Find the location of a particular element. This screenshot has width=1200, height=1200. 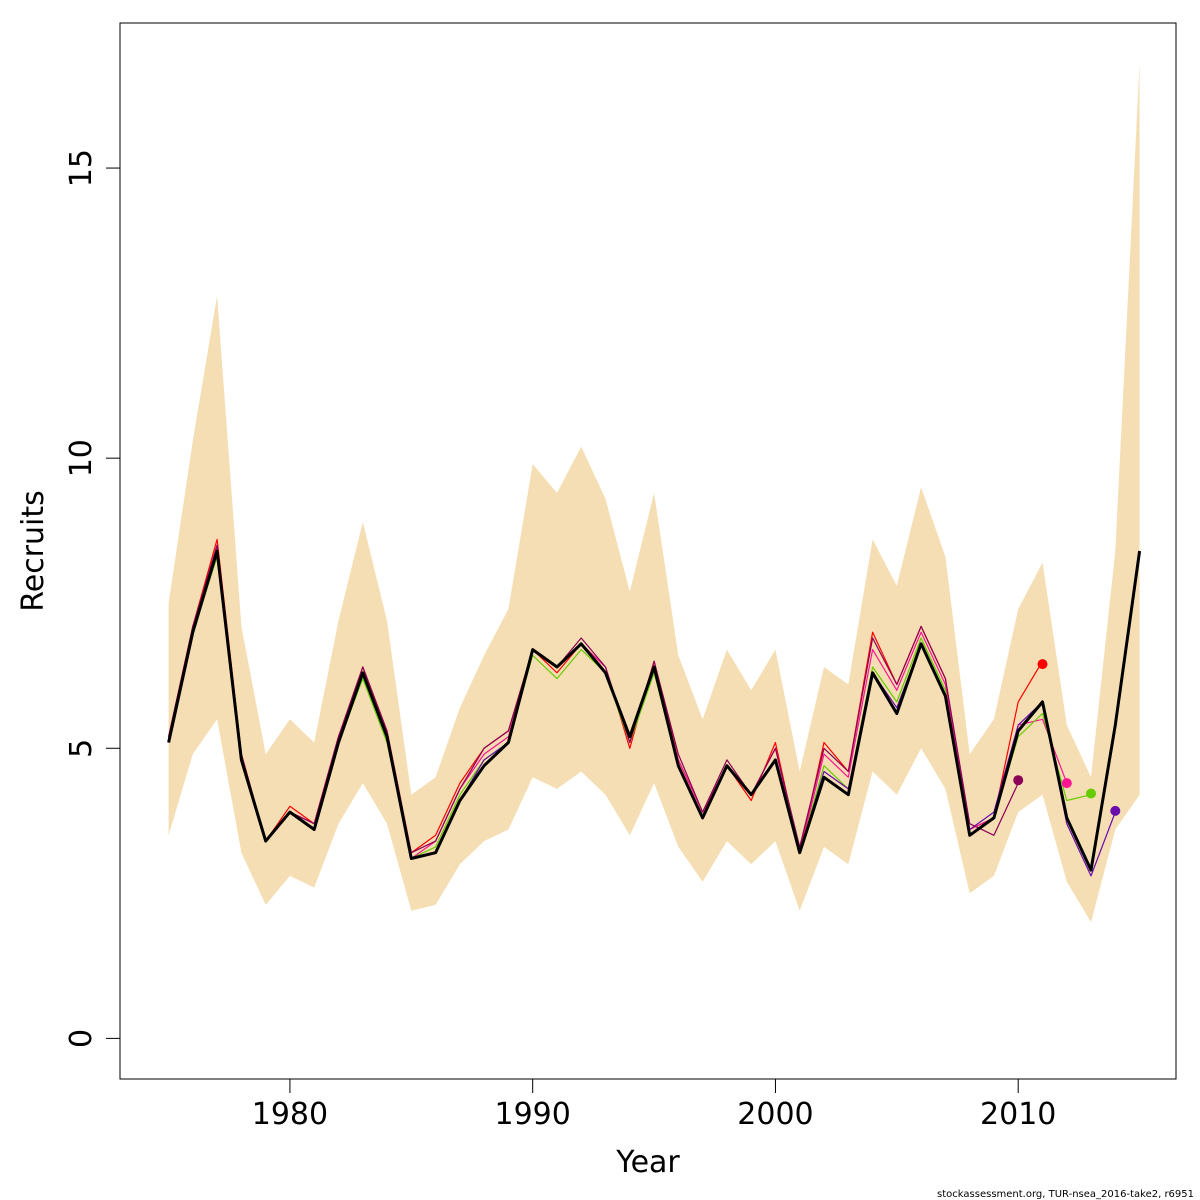

x-axis-label: Year is located at coordinates (647, 1162).